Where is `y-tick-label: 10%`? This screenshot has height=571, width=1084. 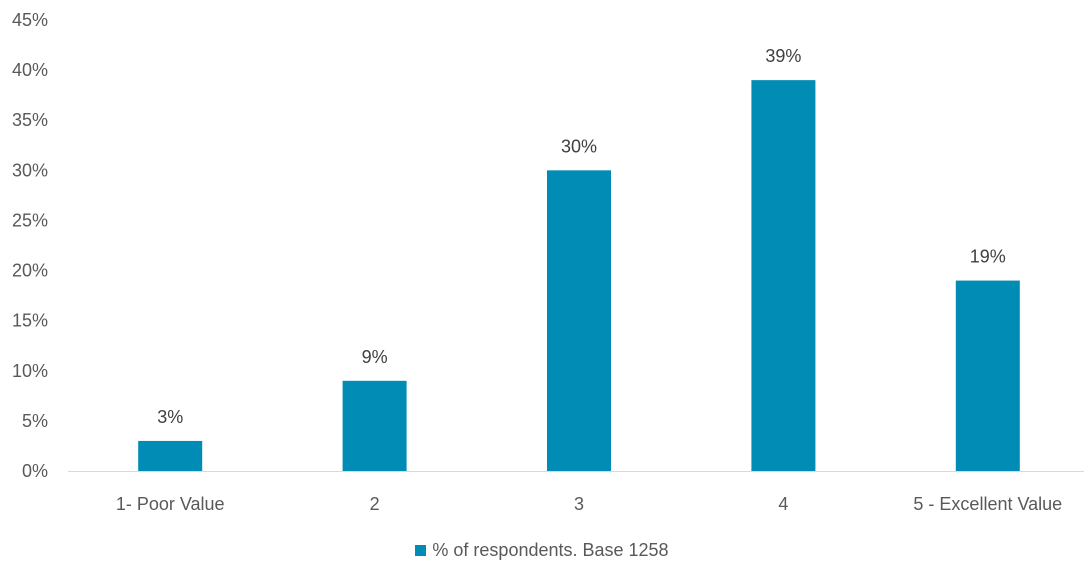 y-tick-label: 10% is located at coordinates (30, 371).